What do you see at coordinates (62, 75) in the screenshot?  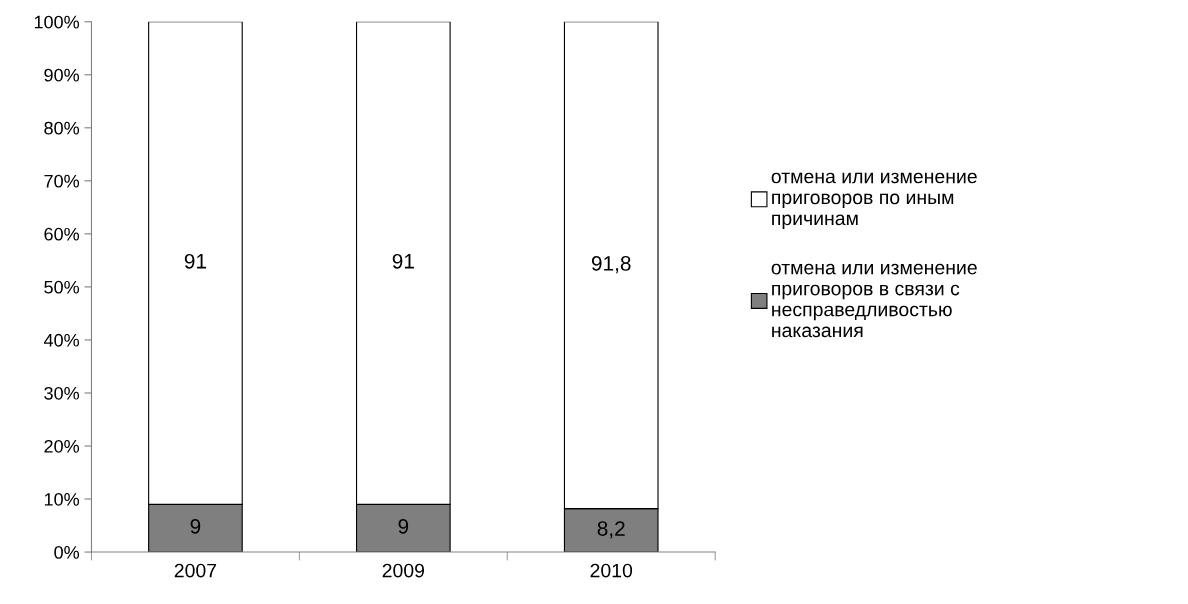 I see `y-tick-label: 90%` at bounding box center [62, 75].